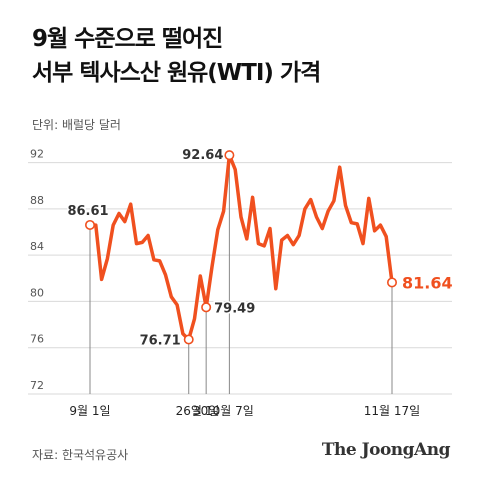 The width and height of the screenshot is (480, 480). What do you see at coordinates (37, 339) in the screenshot?
I see `y-tick-label: 76` at bounding box center [37, 339].